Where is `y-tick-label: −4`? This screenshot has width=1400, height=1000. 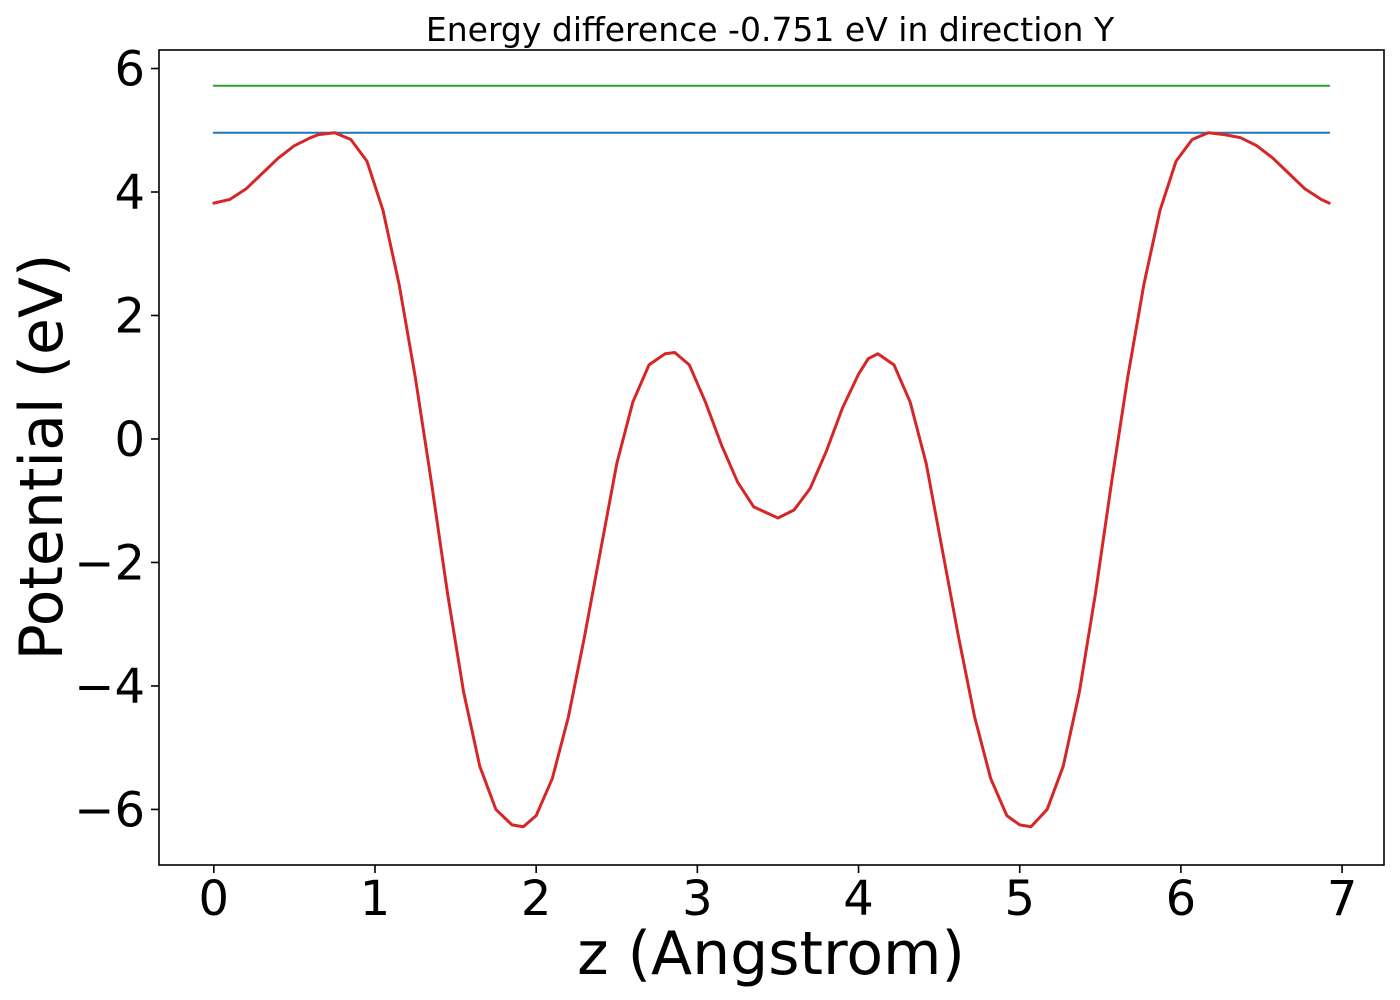
y-tick-label: −4 is located at coordinates (109, 687).